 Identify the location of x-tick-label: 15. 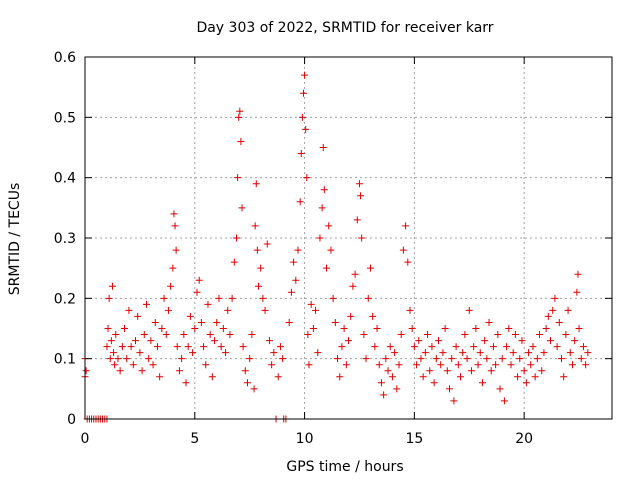
(414, 439).